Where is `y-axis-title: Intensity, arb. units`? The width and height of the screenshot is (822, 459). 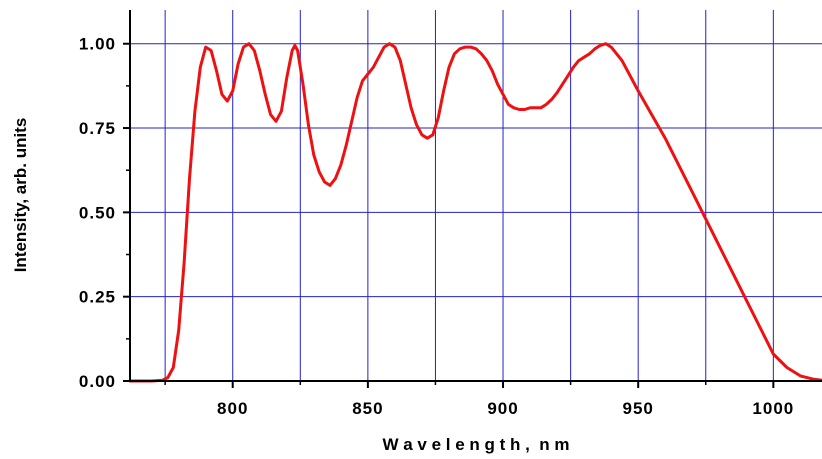 y-axis-title: Intensity, arb. units is located at coordinates (20, 195).